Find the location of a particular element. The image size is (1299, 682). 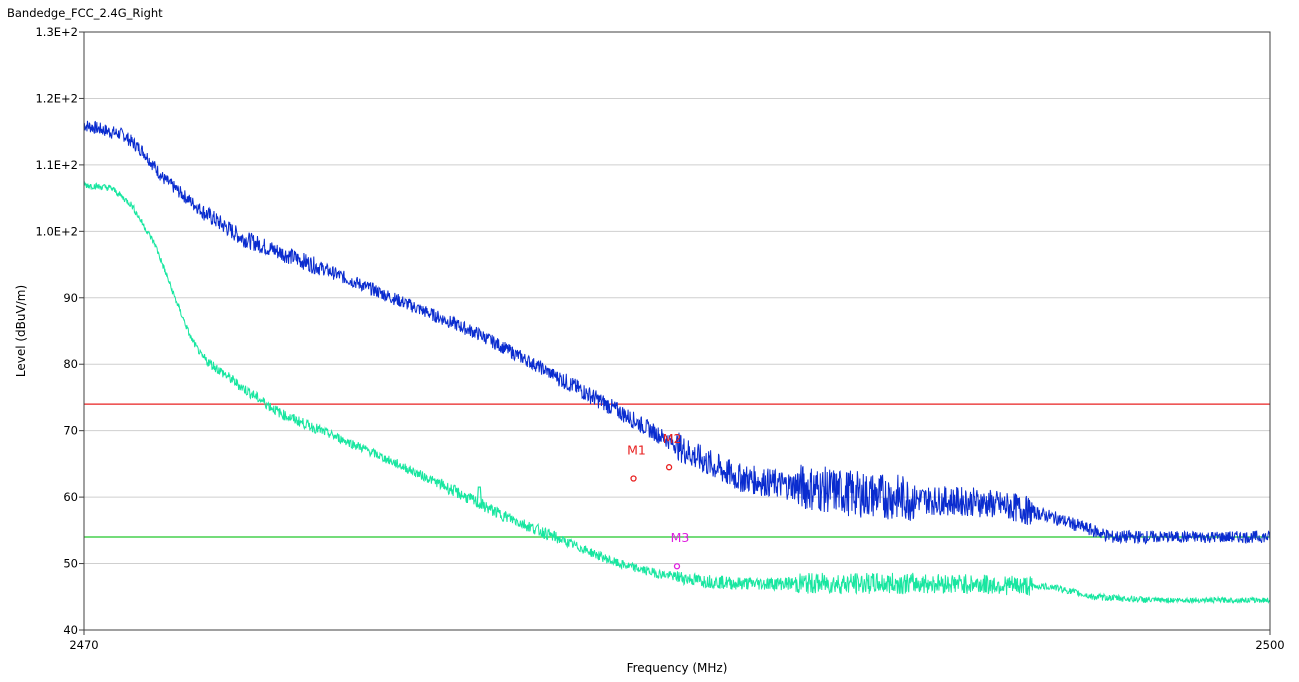

y-axis-ticks: 1.3E+2 1.2E+2 1.1E+2 1.0E+2 90 80 70 60 50 40 is located at coordinates (59, 331).